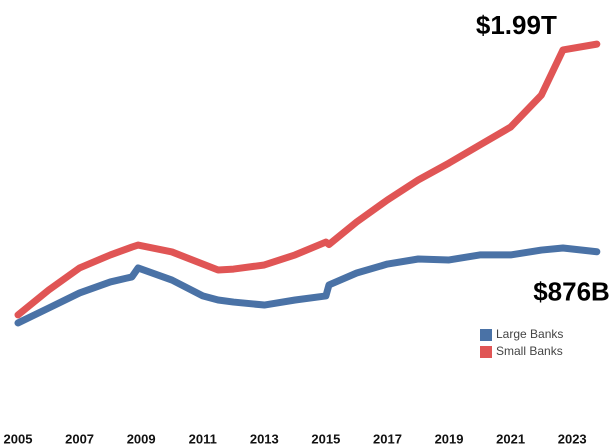  What do you see at coordinates (572, 438) in the screenshot?
I see `x-tick-label: 2023` at bounding box center [572, 438].